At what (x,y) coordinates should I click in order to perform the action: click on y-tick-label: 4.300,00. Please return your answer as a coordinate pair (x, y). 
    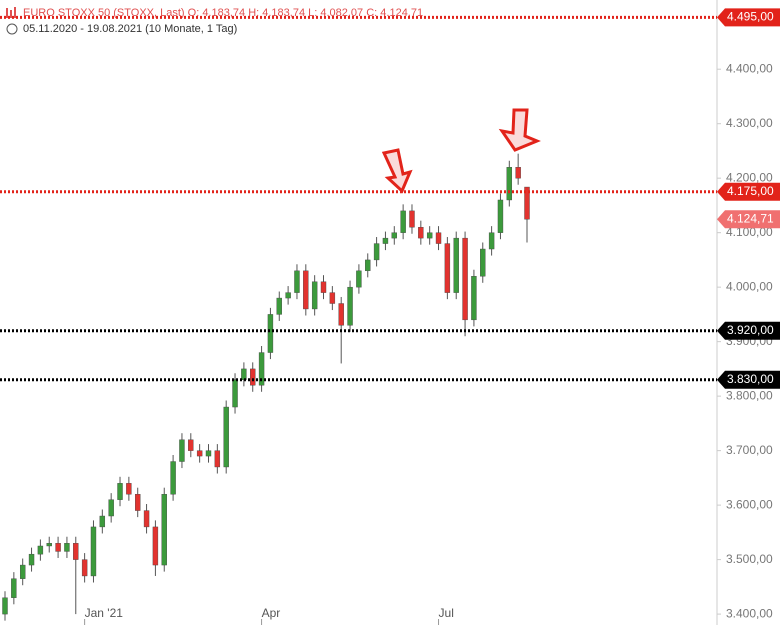
    Looking at the image, I should click on (749, 123).